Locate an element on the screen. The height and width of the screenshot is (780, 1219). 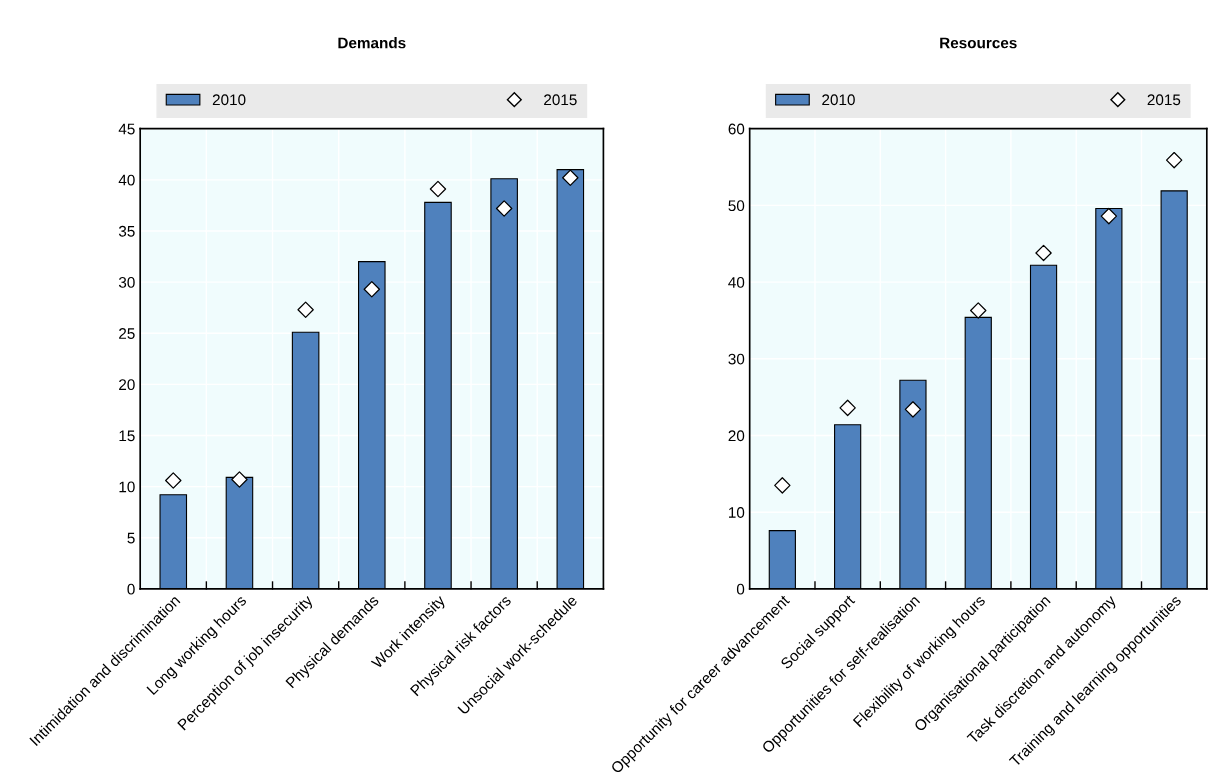
y-tick-label: 60 is located at coordinates (736, 129).